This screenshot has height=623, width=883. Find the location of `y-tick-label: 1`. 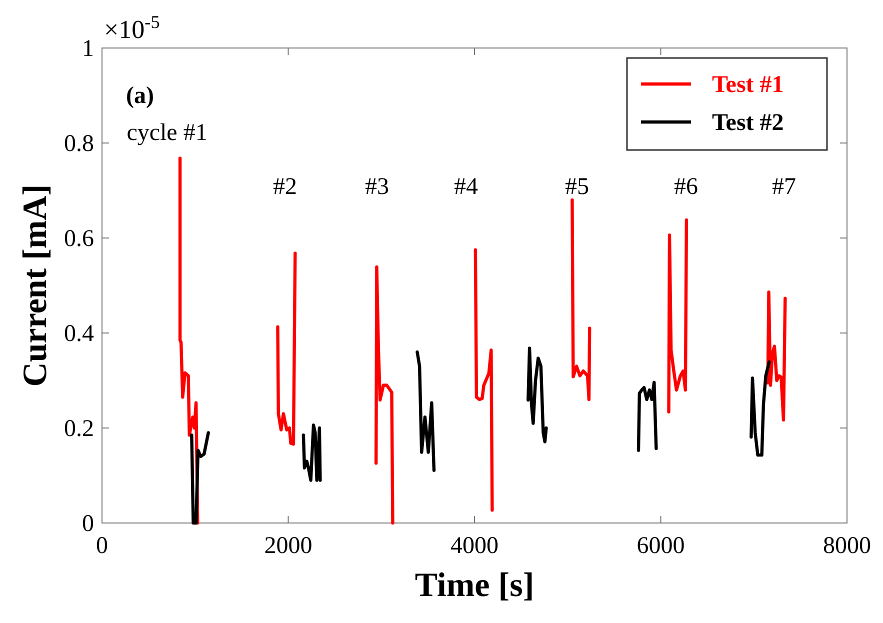

y-tick-label: 1 is located at coordinates (88, 49).